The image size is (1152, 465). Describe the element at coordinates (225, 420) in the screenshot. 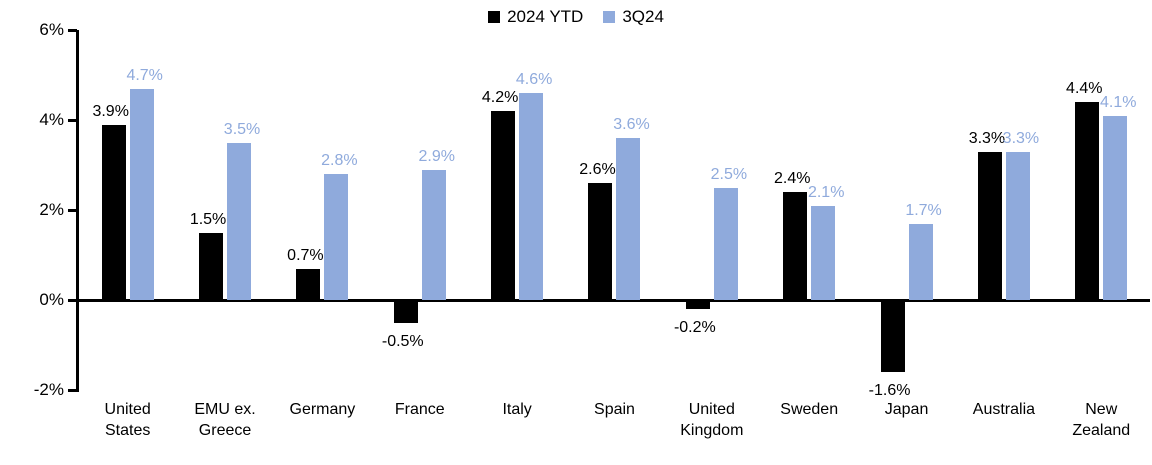

I see `x-axis-category-label: EMU ex. Greece` at that location.